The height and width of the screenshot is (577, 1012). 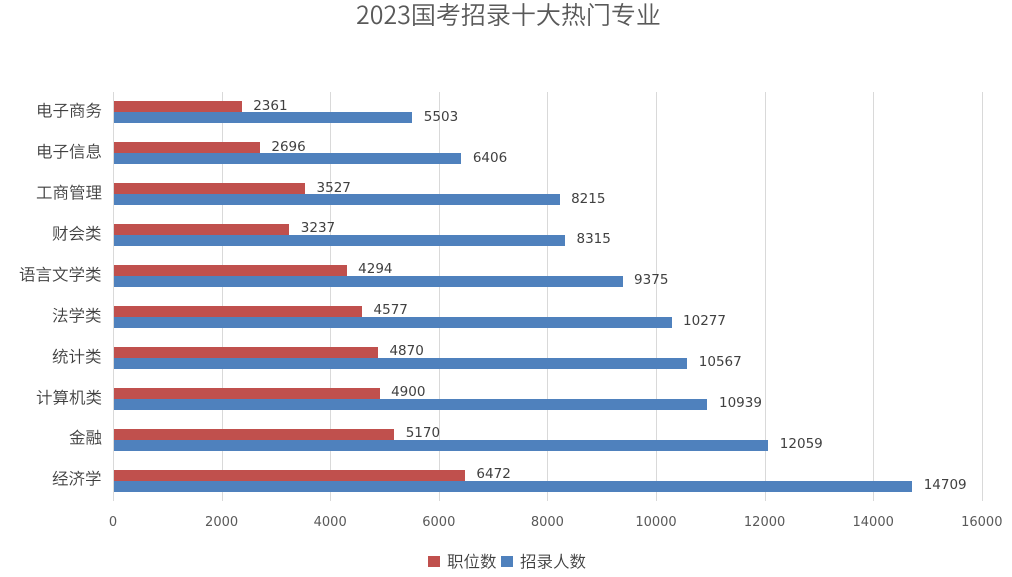 What do you see at coordinates (330, 522) in the screenshot?
I see `x-tick-label: 4000` at bounding box center [330, 522].